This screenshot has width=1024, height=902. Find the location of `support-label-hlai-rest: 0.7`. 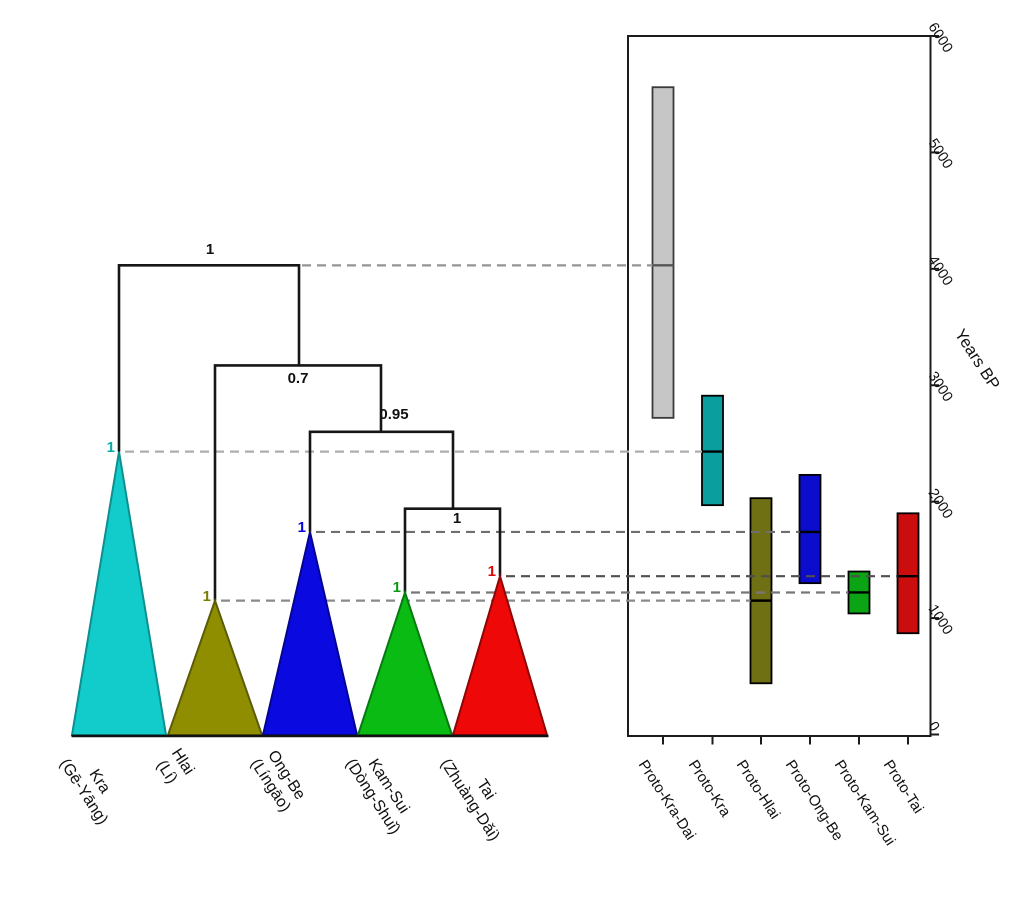

support-label-hlai-rest: 0.7 is located at coordinates (298, 378).